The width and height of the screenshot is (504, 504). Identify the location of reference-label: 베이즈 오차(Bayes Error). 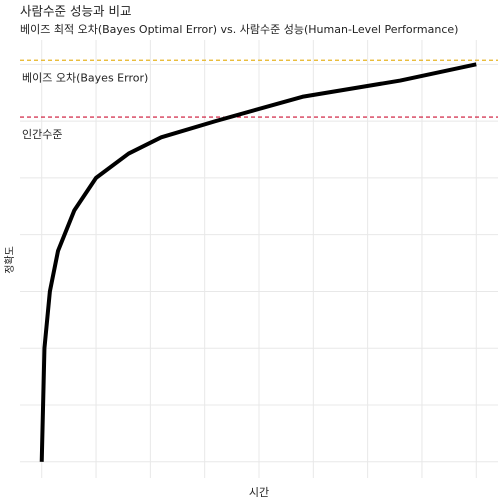
(85, 77).